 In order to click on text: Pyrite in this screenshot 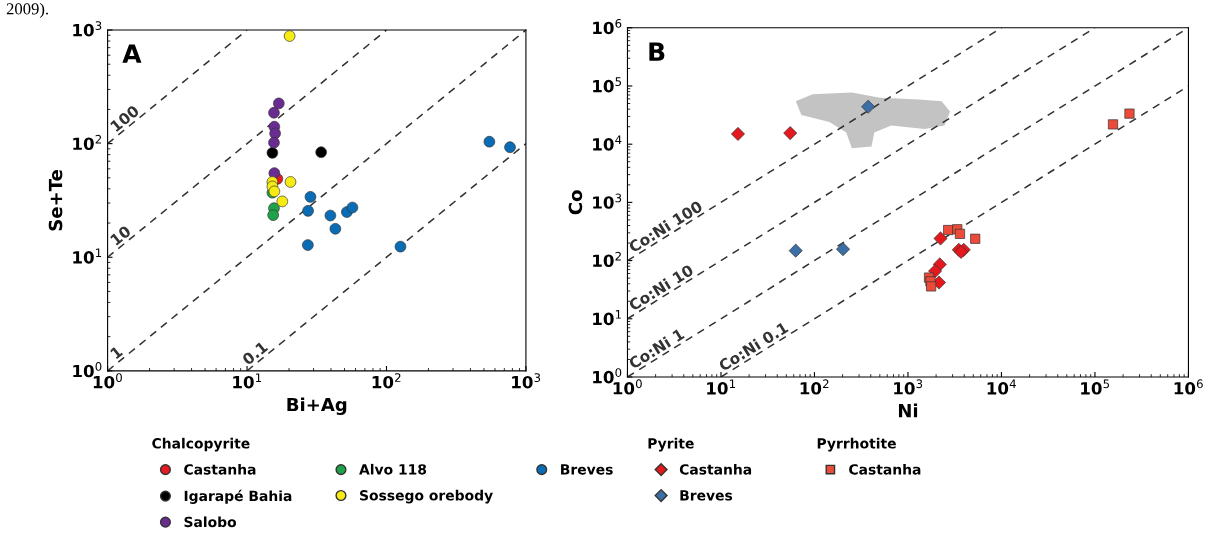, I will do `click(671, 444)`.